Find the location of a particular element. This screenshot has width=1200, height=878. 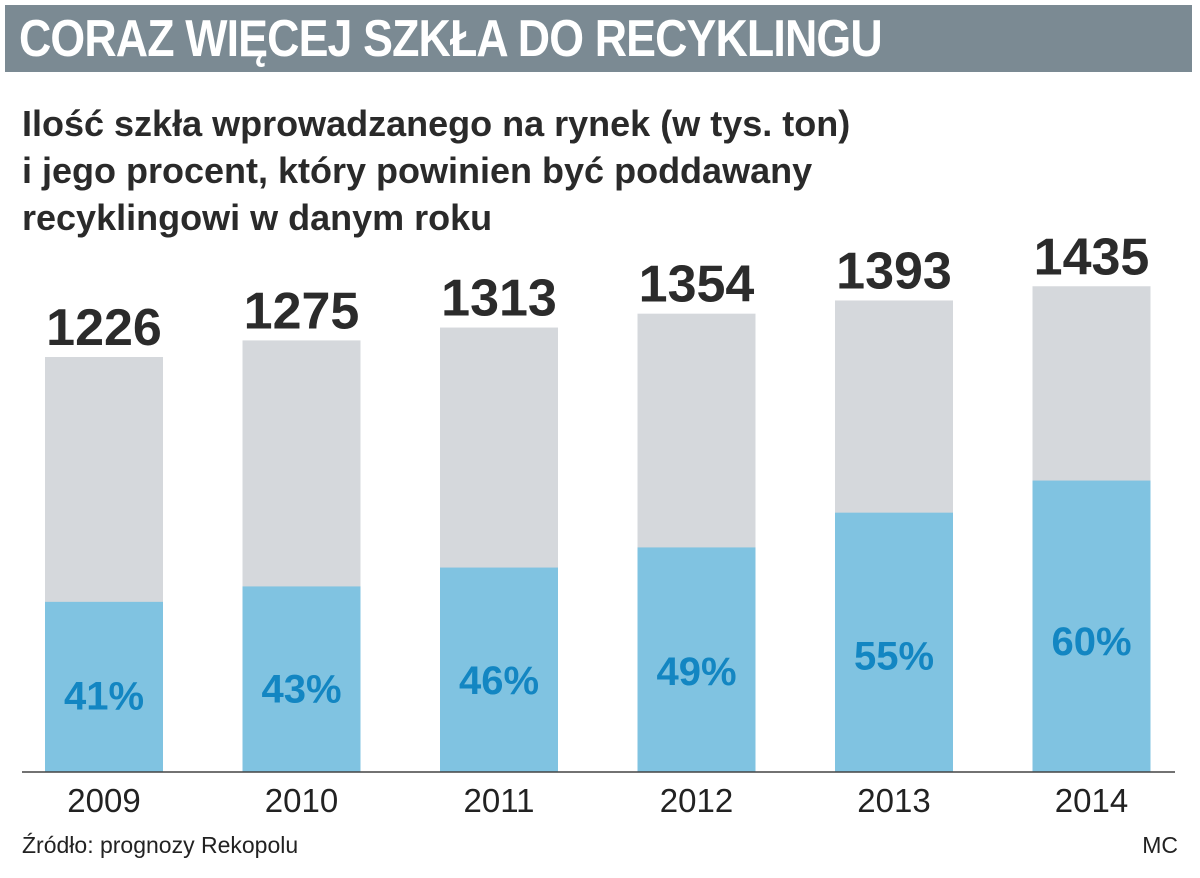

x-tick-label: 2010 is located at coordinates (301, 800).